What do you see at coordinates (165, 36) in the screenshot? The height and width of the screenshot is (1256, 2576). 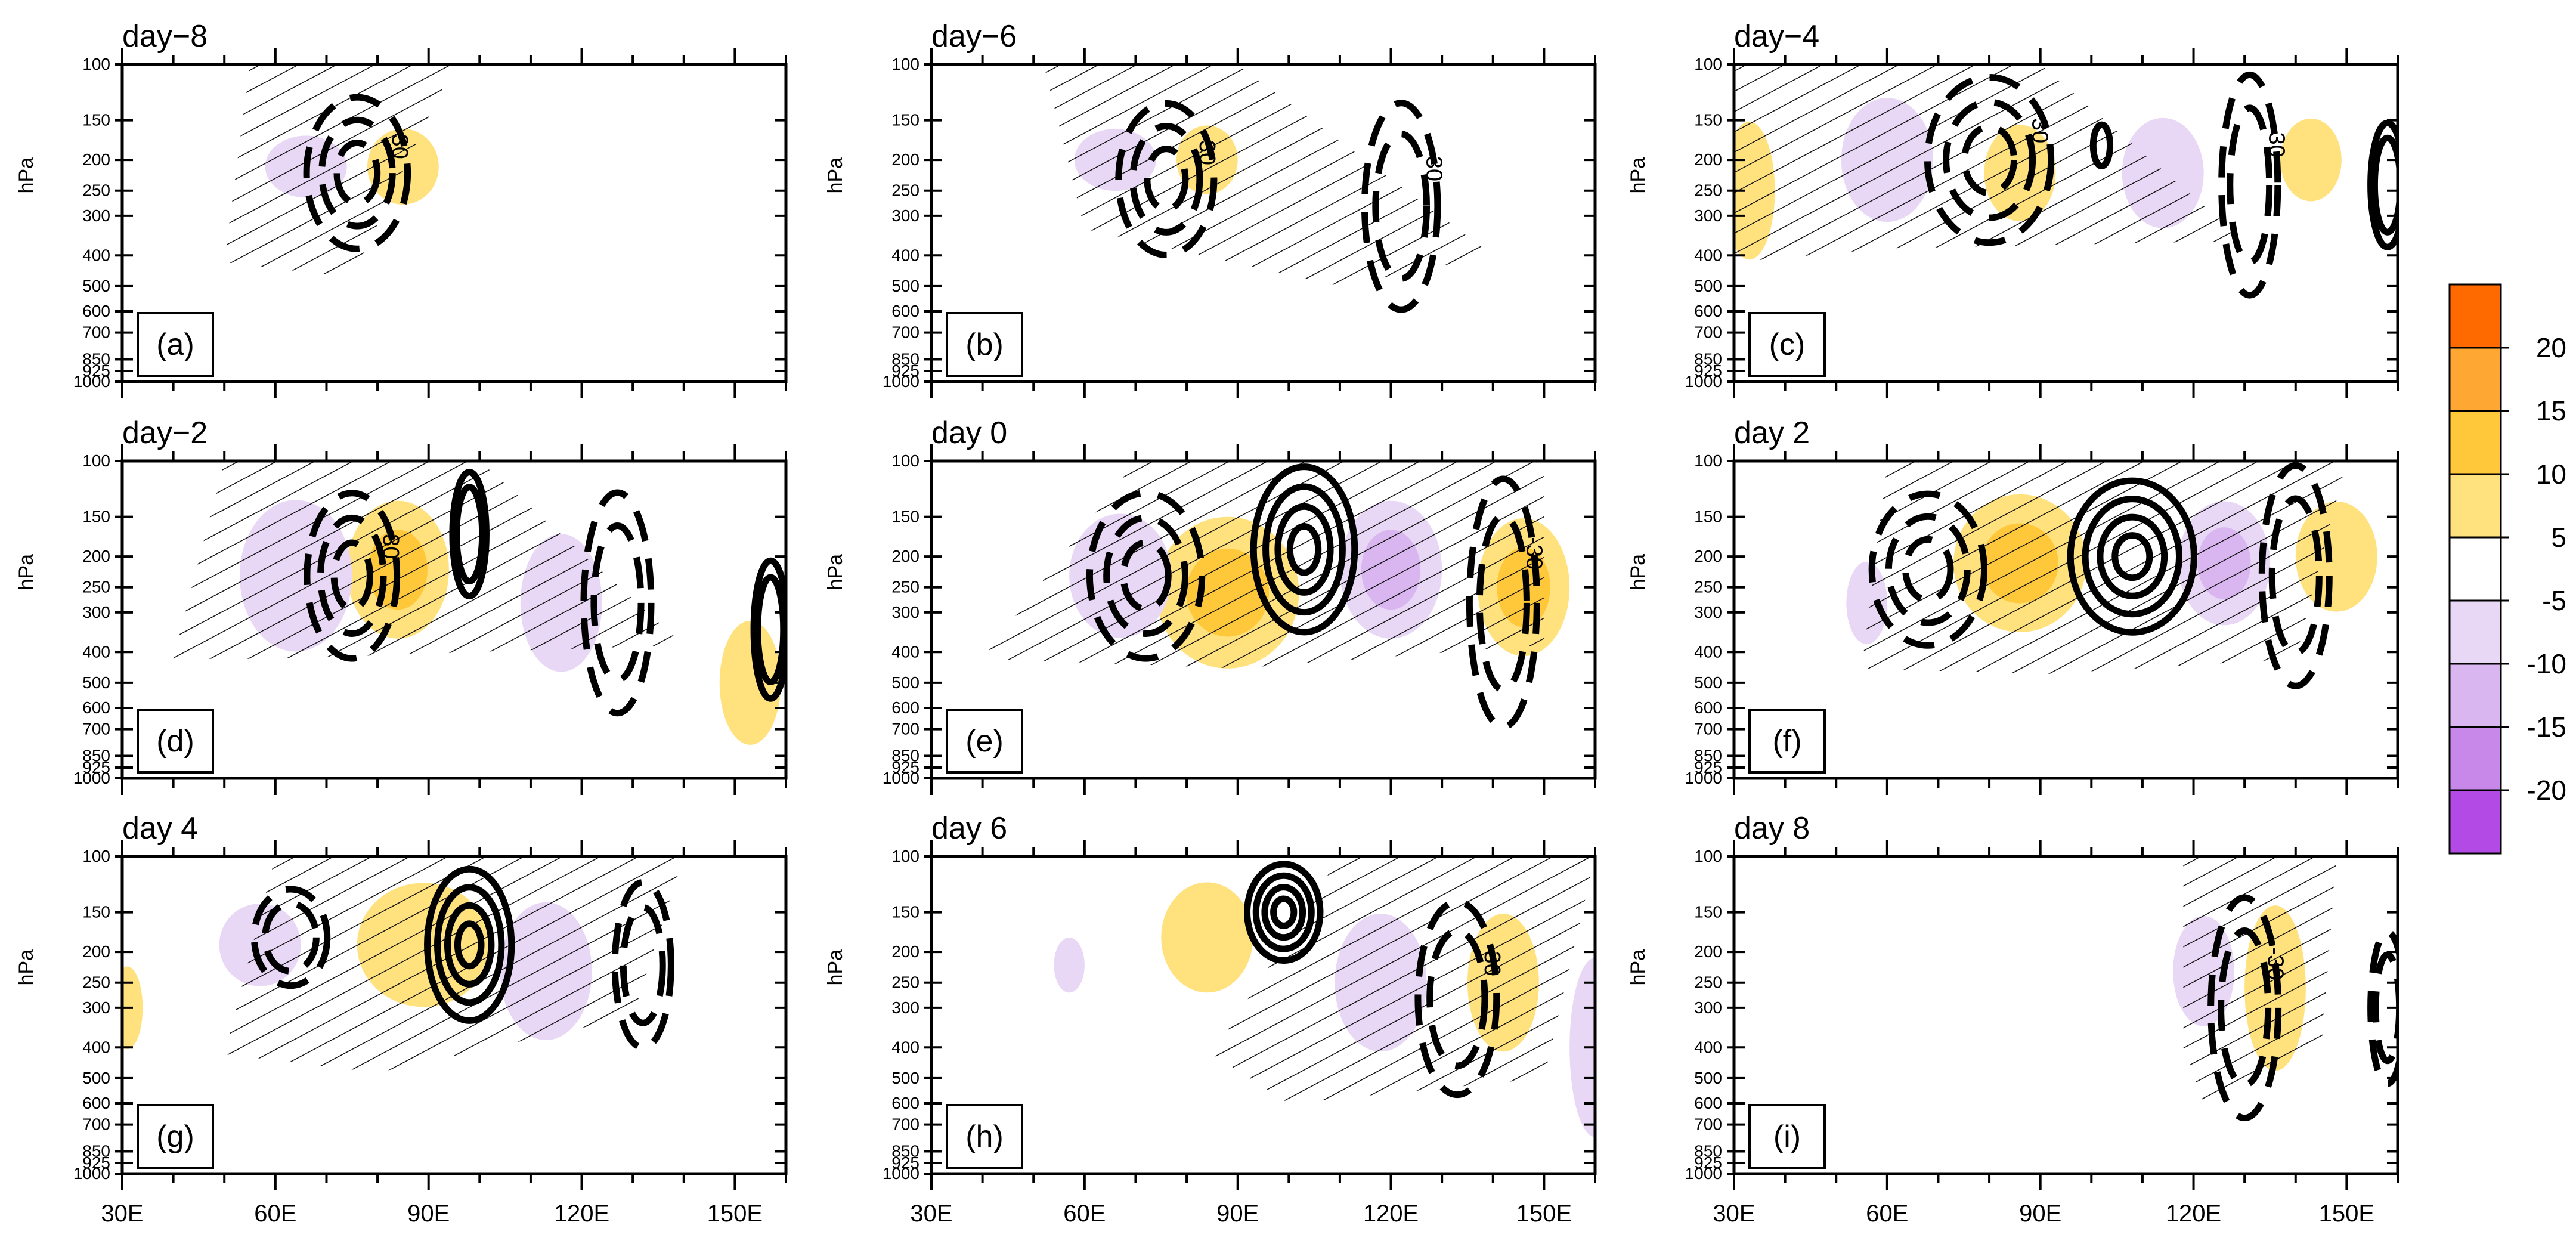 I see `panel-title: day−8` at bounding box center [165, 36].